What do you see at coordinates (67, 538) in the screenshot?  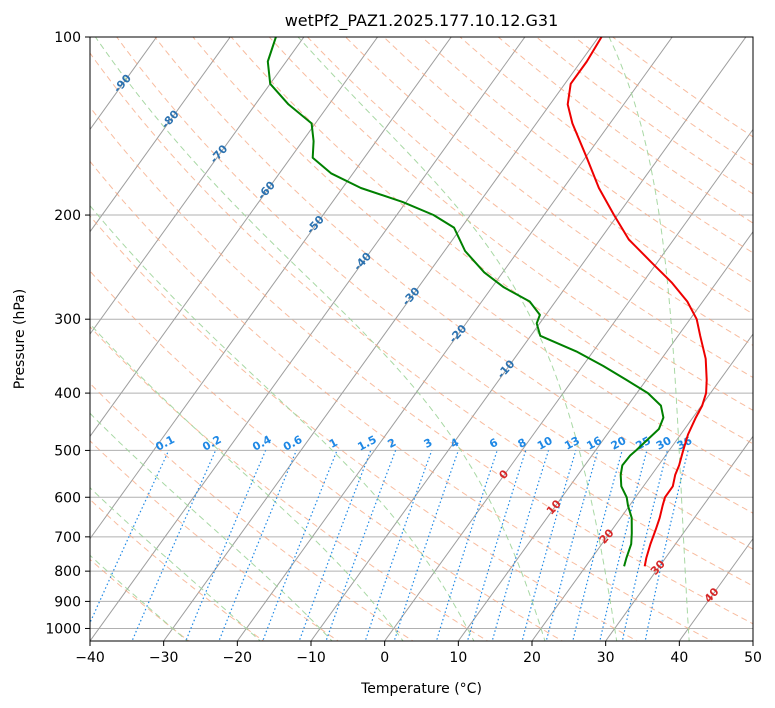 I see `y-tick-label: 700` at bounding box center [67, 538].